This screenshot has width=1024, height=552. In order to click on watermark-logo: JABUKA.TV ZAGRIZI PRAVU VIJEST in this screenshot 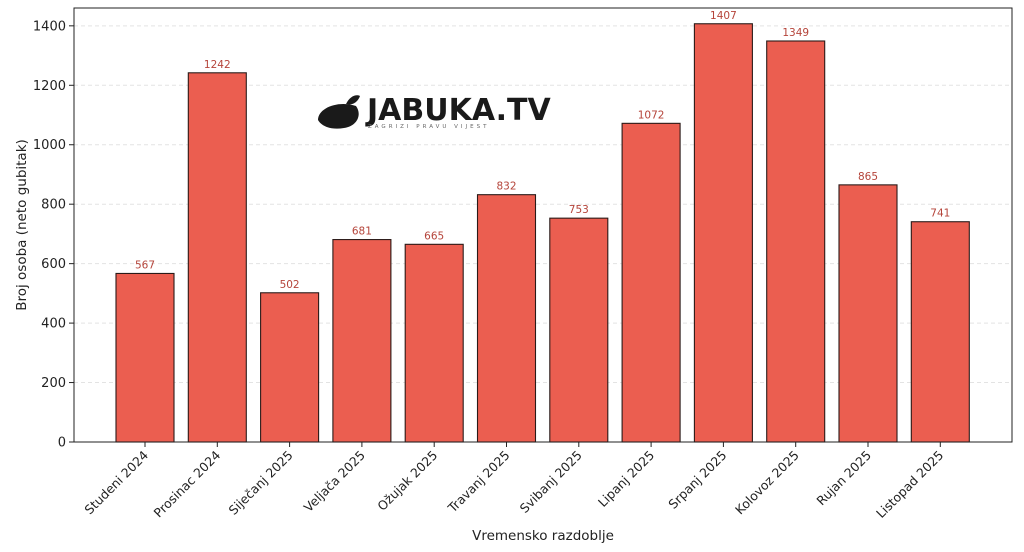, I will do `click(434, 111)`.